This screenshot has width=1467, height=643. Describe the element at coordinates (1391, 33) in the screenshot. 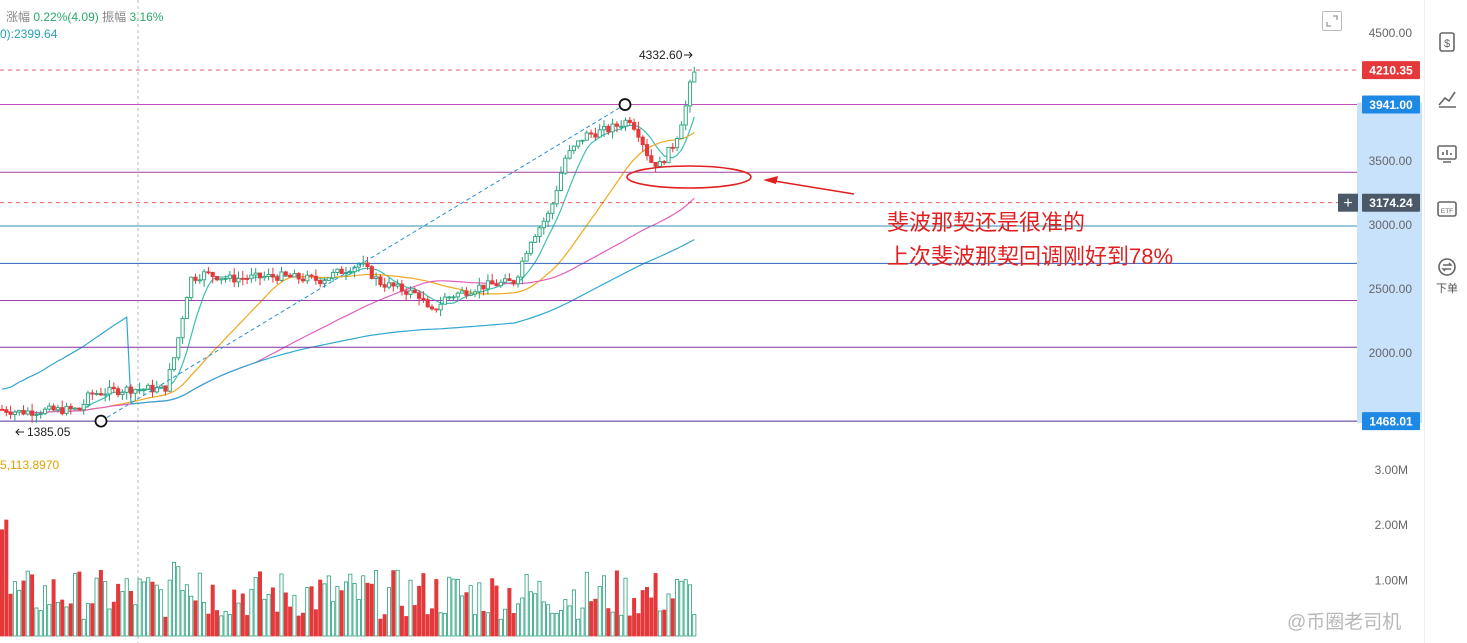

I see `price-tick-label: 4500.00` at that location.